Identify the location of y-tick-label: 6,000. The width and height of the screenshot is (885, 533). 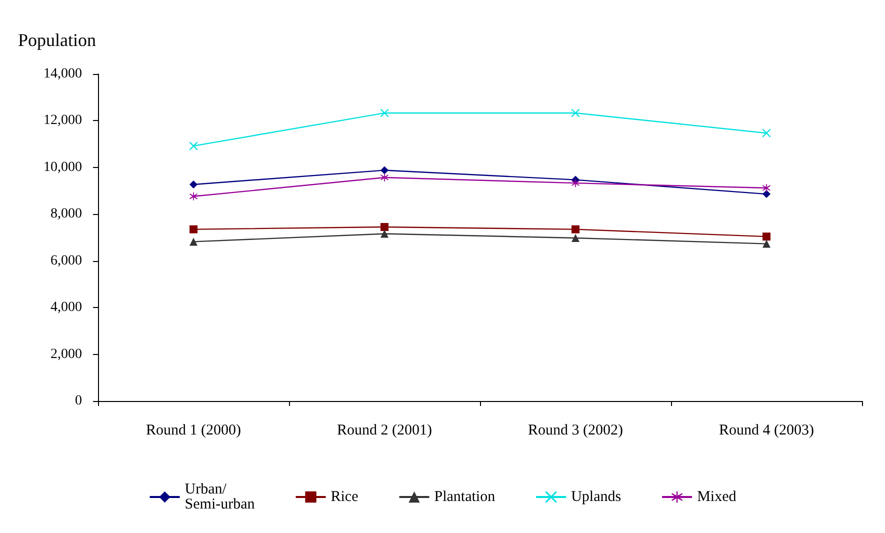
(66, 260).